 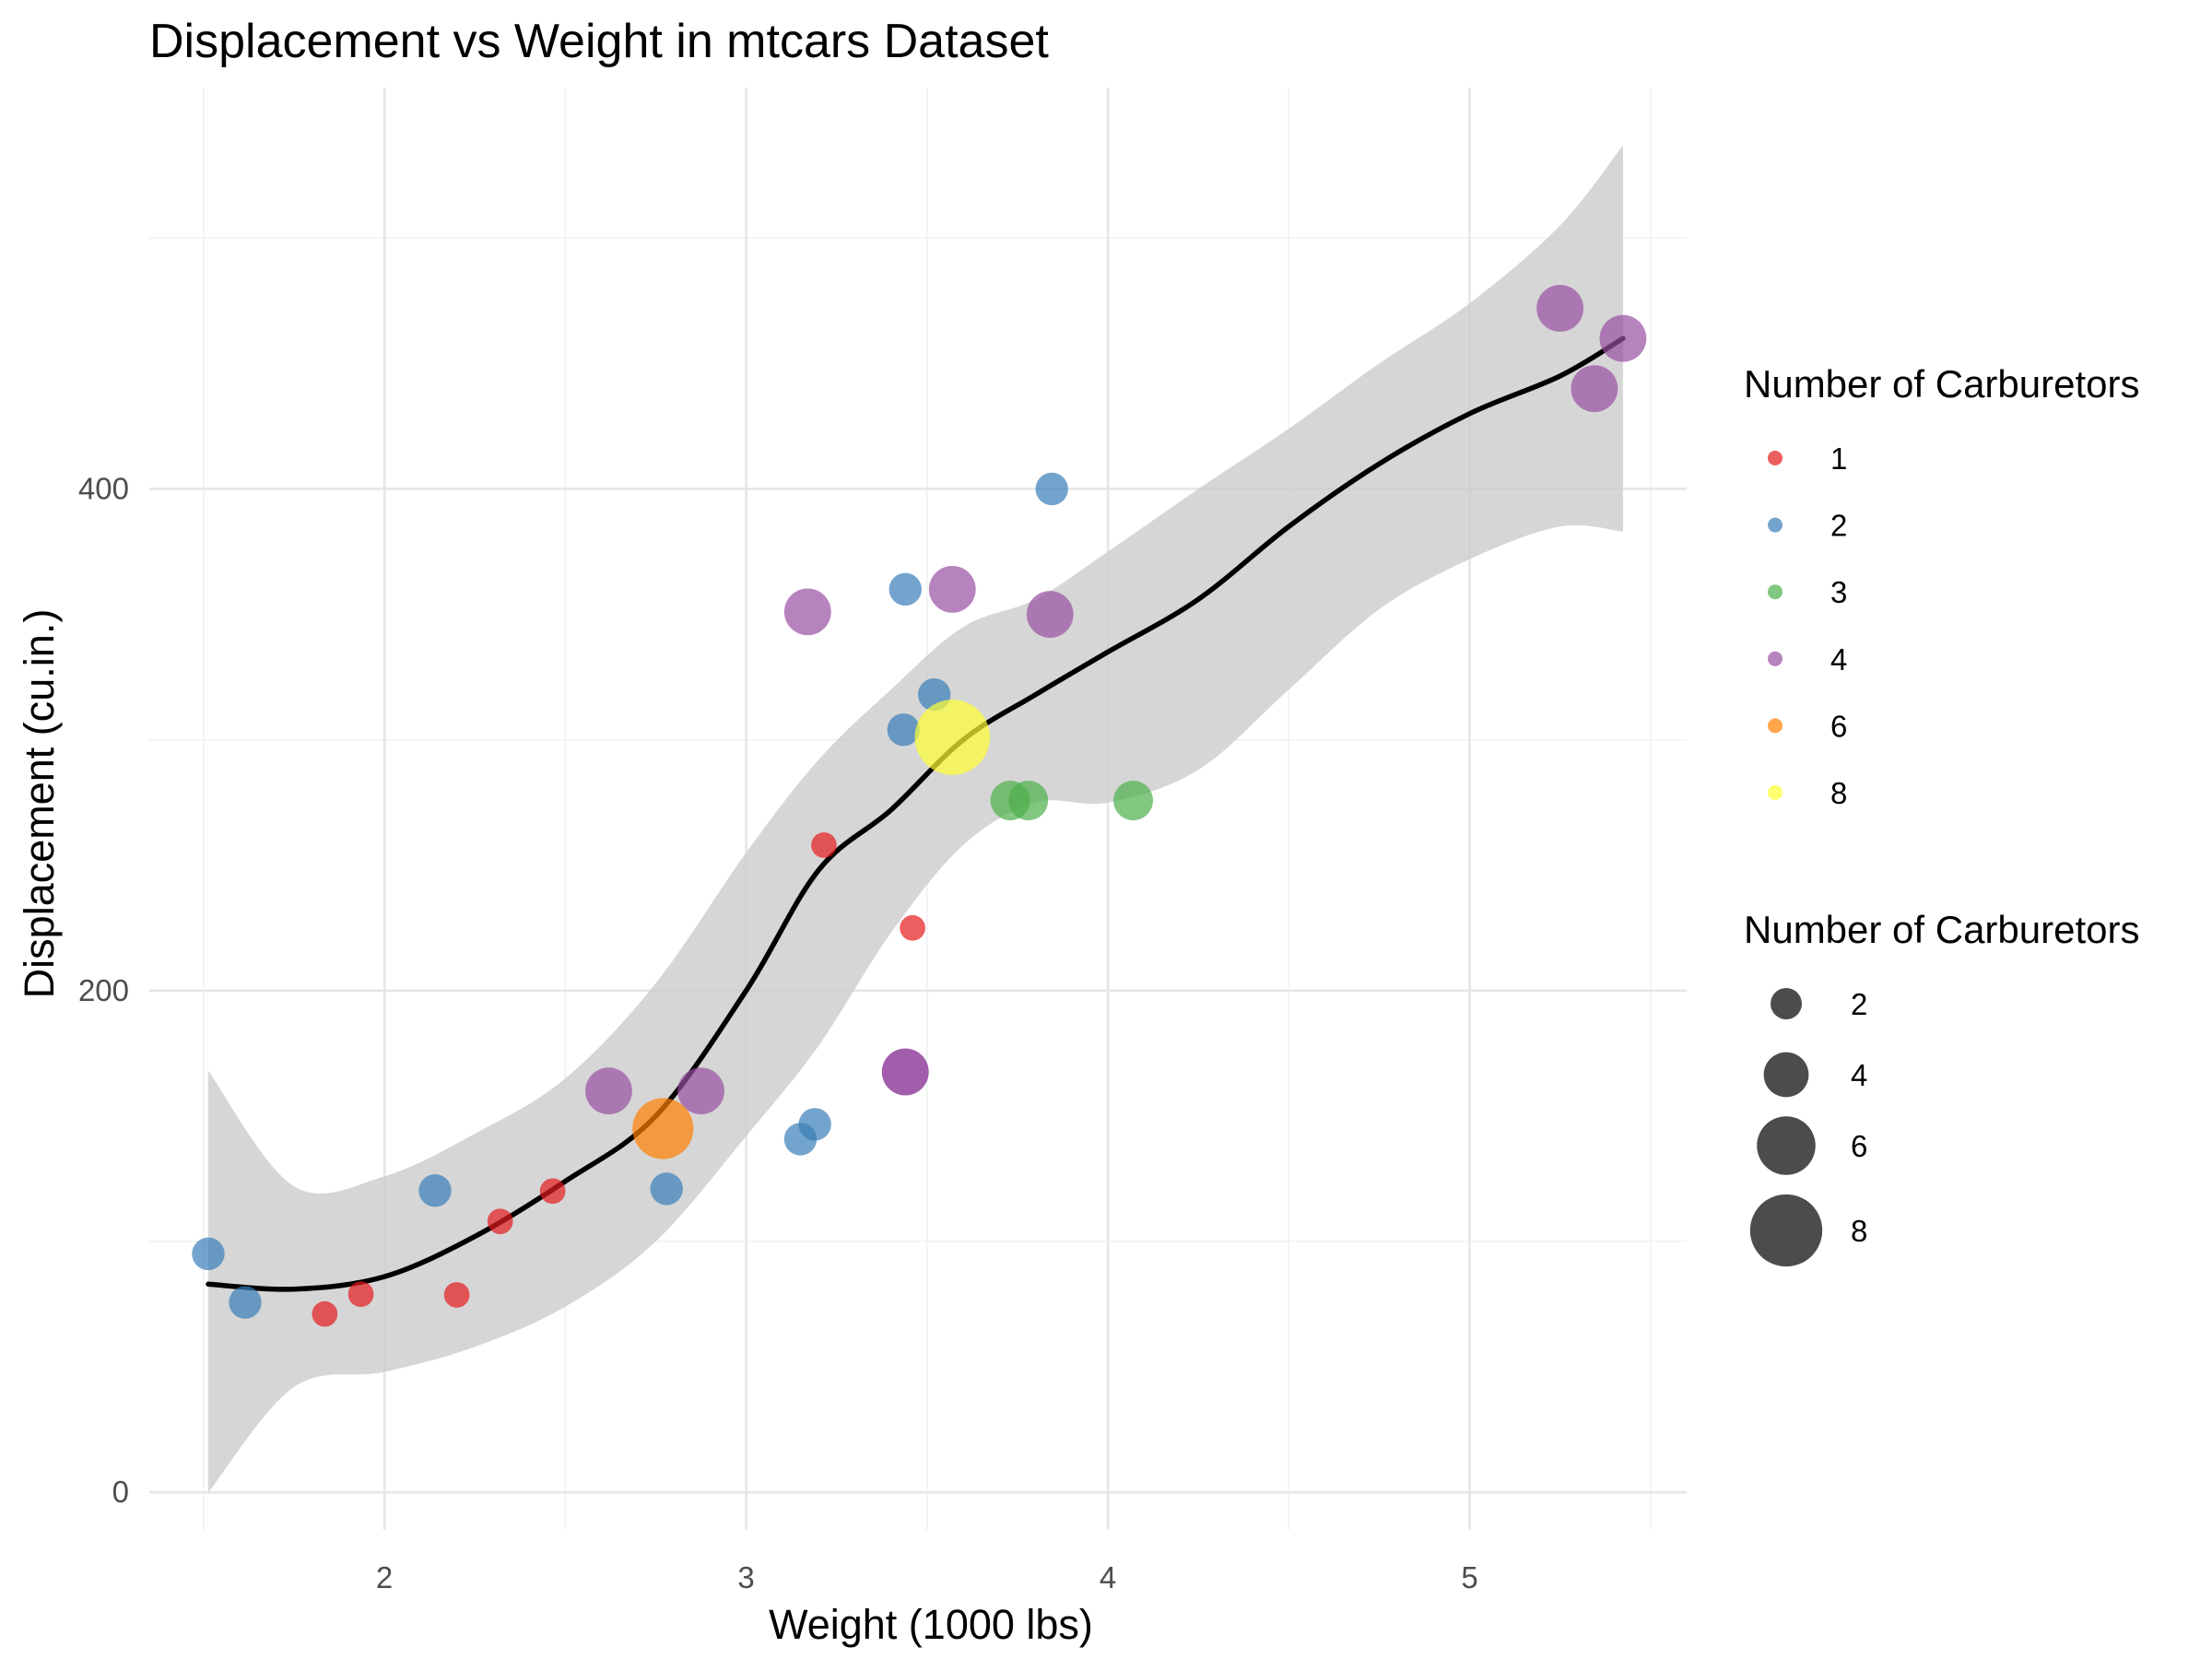 I want to click on size-legend-label: 6, so click(x=1859, y=1146).